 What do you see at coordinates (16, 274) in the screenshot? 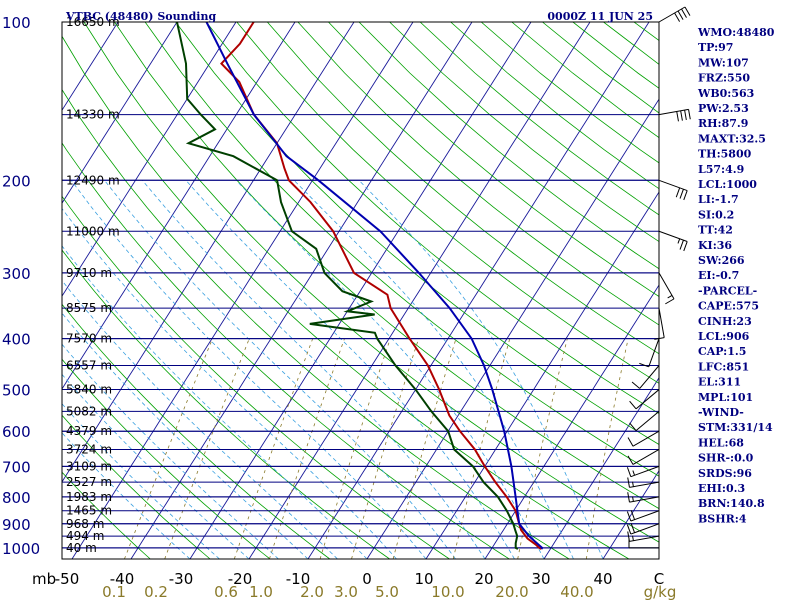
I see `pressure-tick-label: 300` at bounding box center [16, 274].